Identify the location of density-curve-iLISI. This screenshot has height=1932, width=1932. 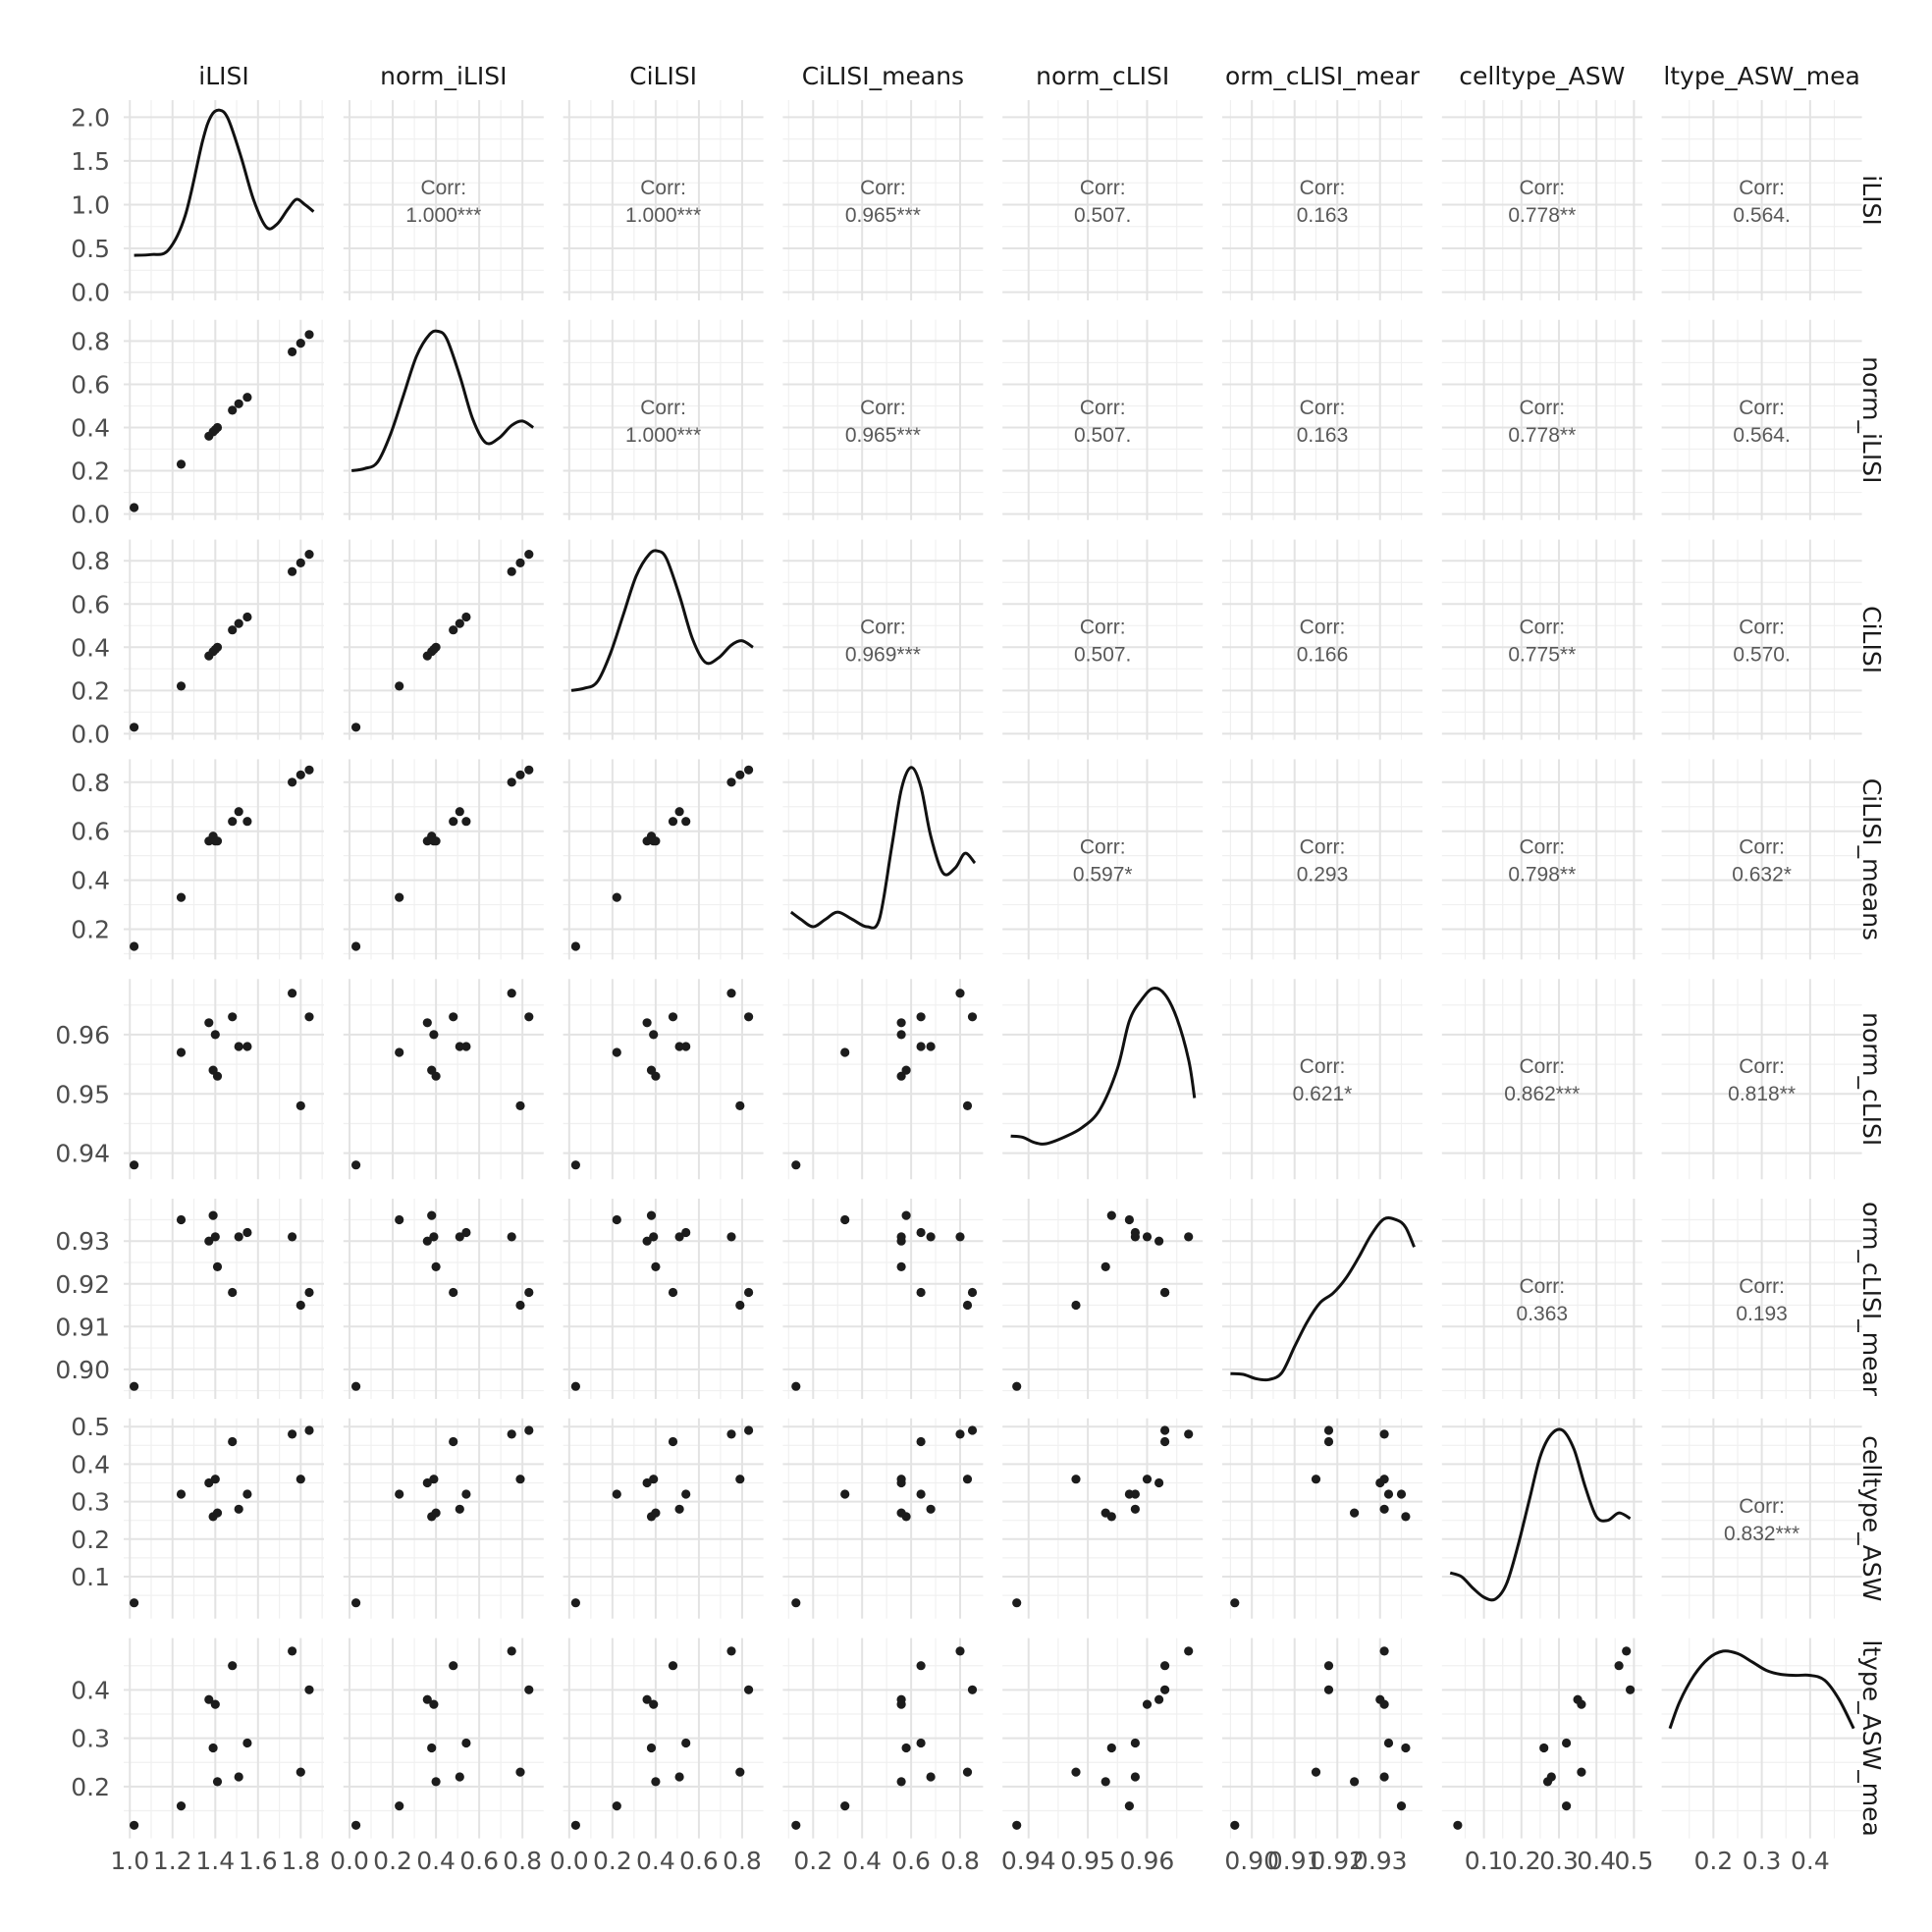
(224, 182).